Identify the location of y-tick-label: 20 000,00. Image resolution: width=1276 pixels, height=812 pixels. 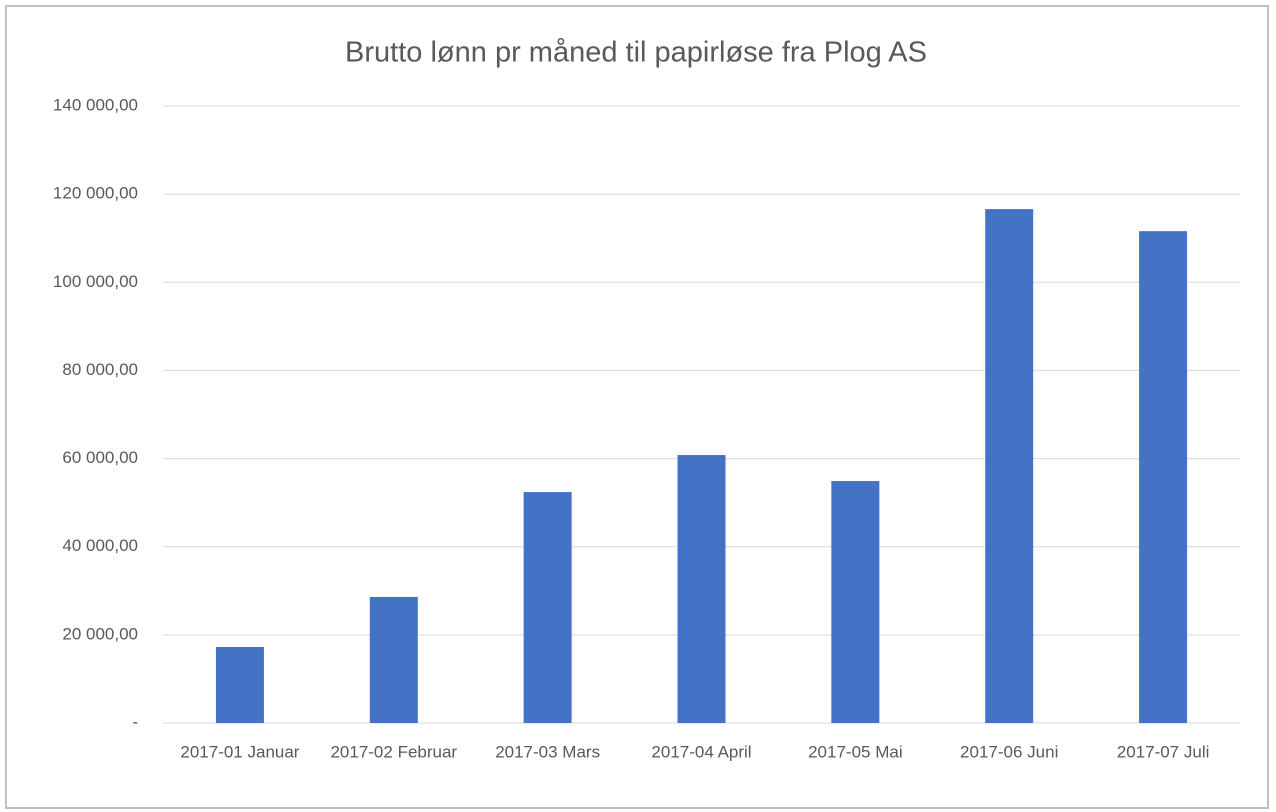
(100, 633).